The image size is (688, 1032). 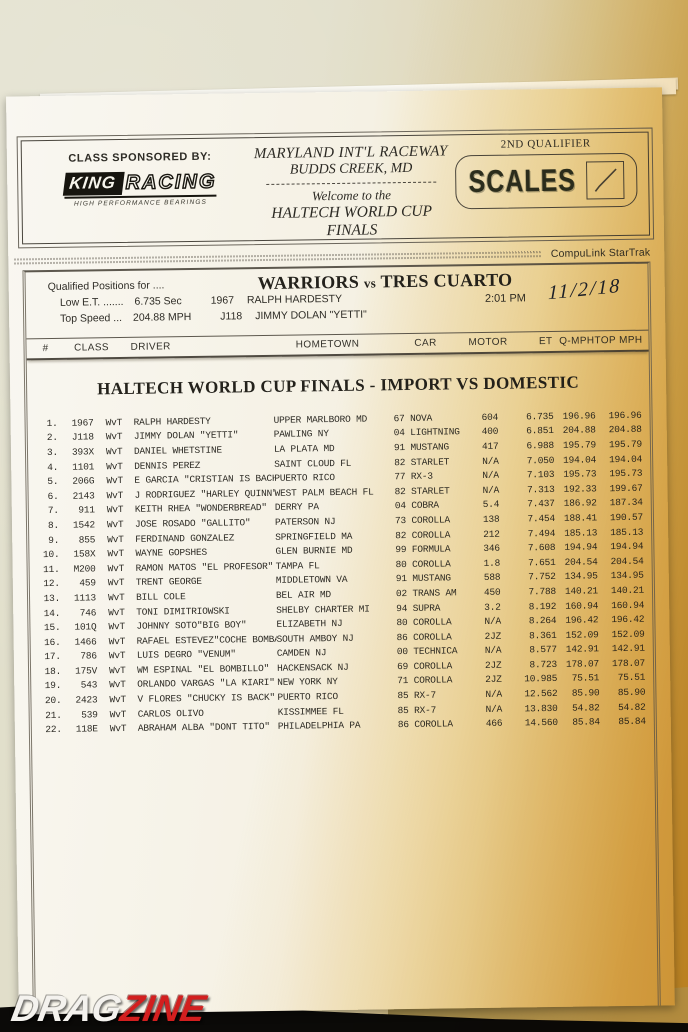 I want to click on cell-hometown: ELIZABETH NJ, so click(x=309, y=624).